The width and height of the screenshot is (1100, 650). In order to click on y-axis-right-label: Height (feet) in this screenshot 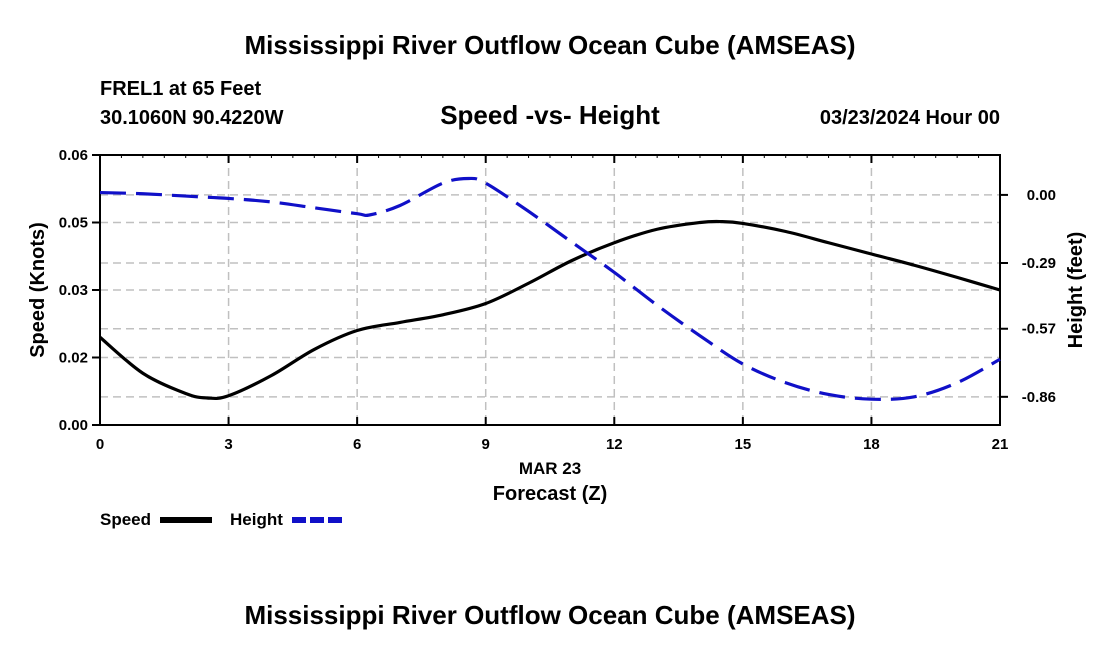, I will do `click(1076, 290)`.